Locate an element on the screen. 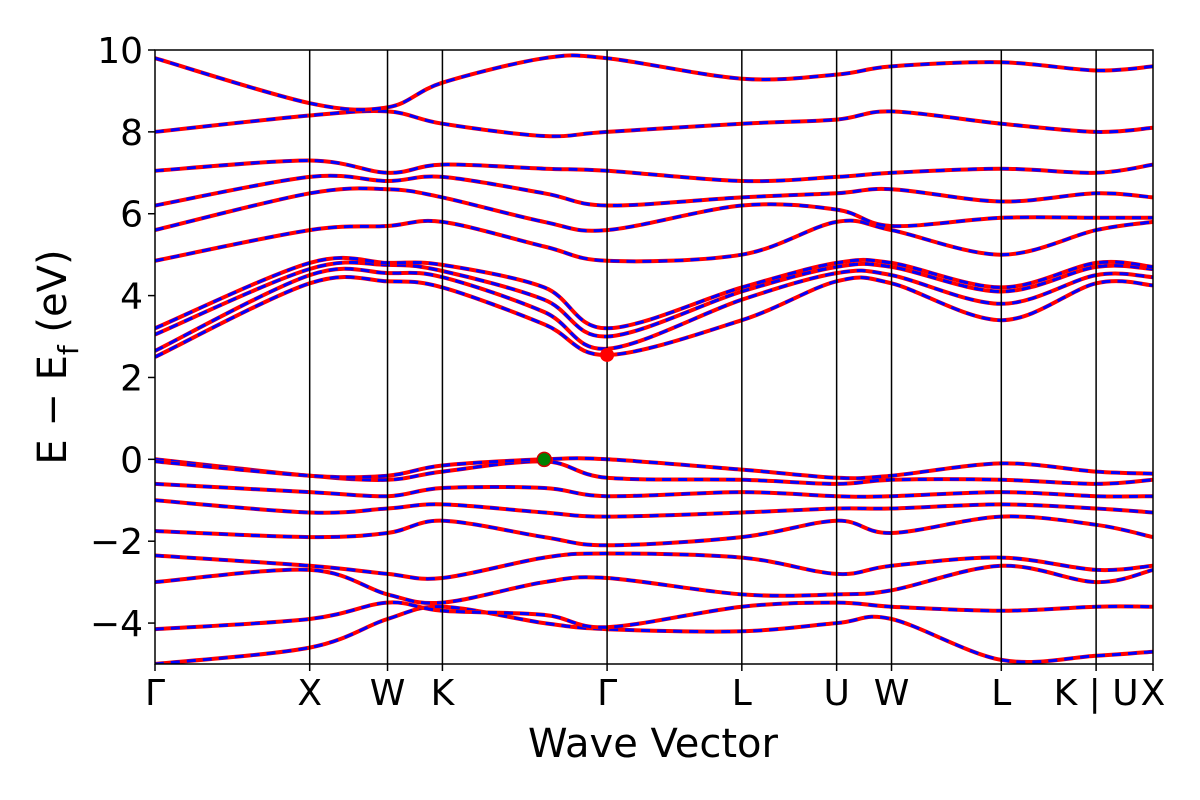 This screenshot has height=800, width=1200. x-tick-label-6: U is located at coordinates (836, 693).